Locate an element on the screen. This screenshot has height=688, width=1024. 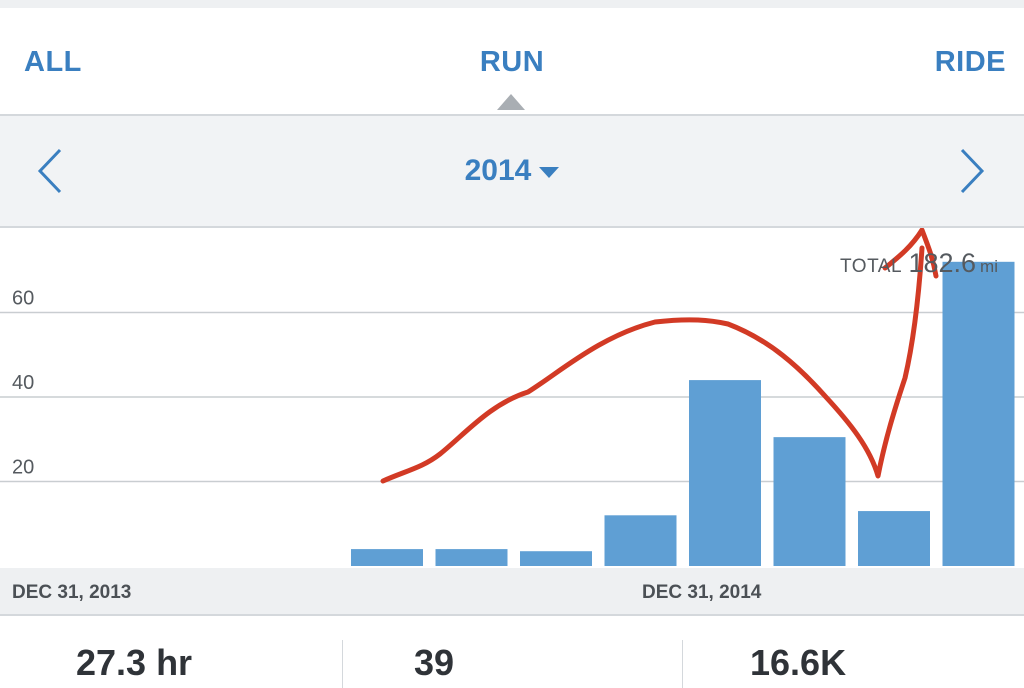
annotation-arrowhead is located at coordinates (910, 253).